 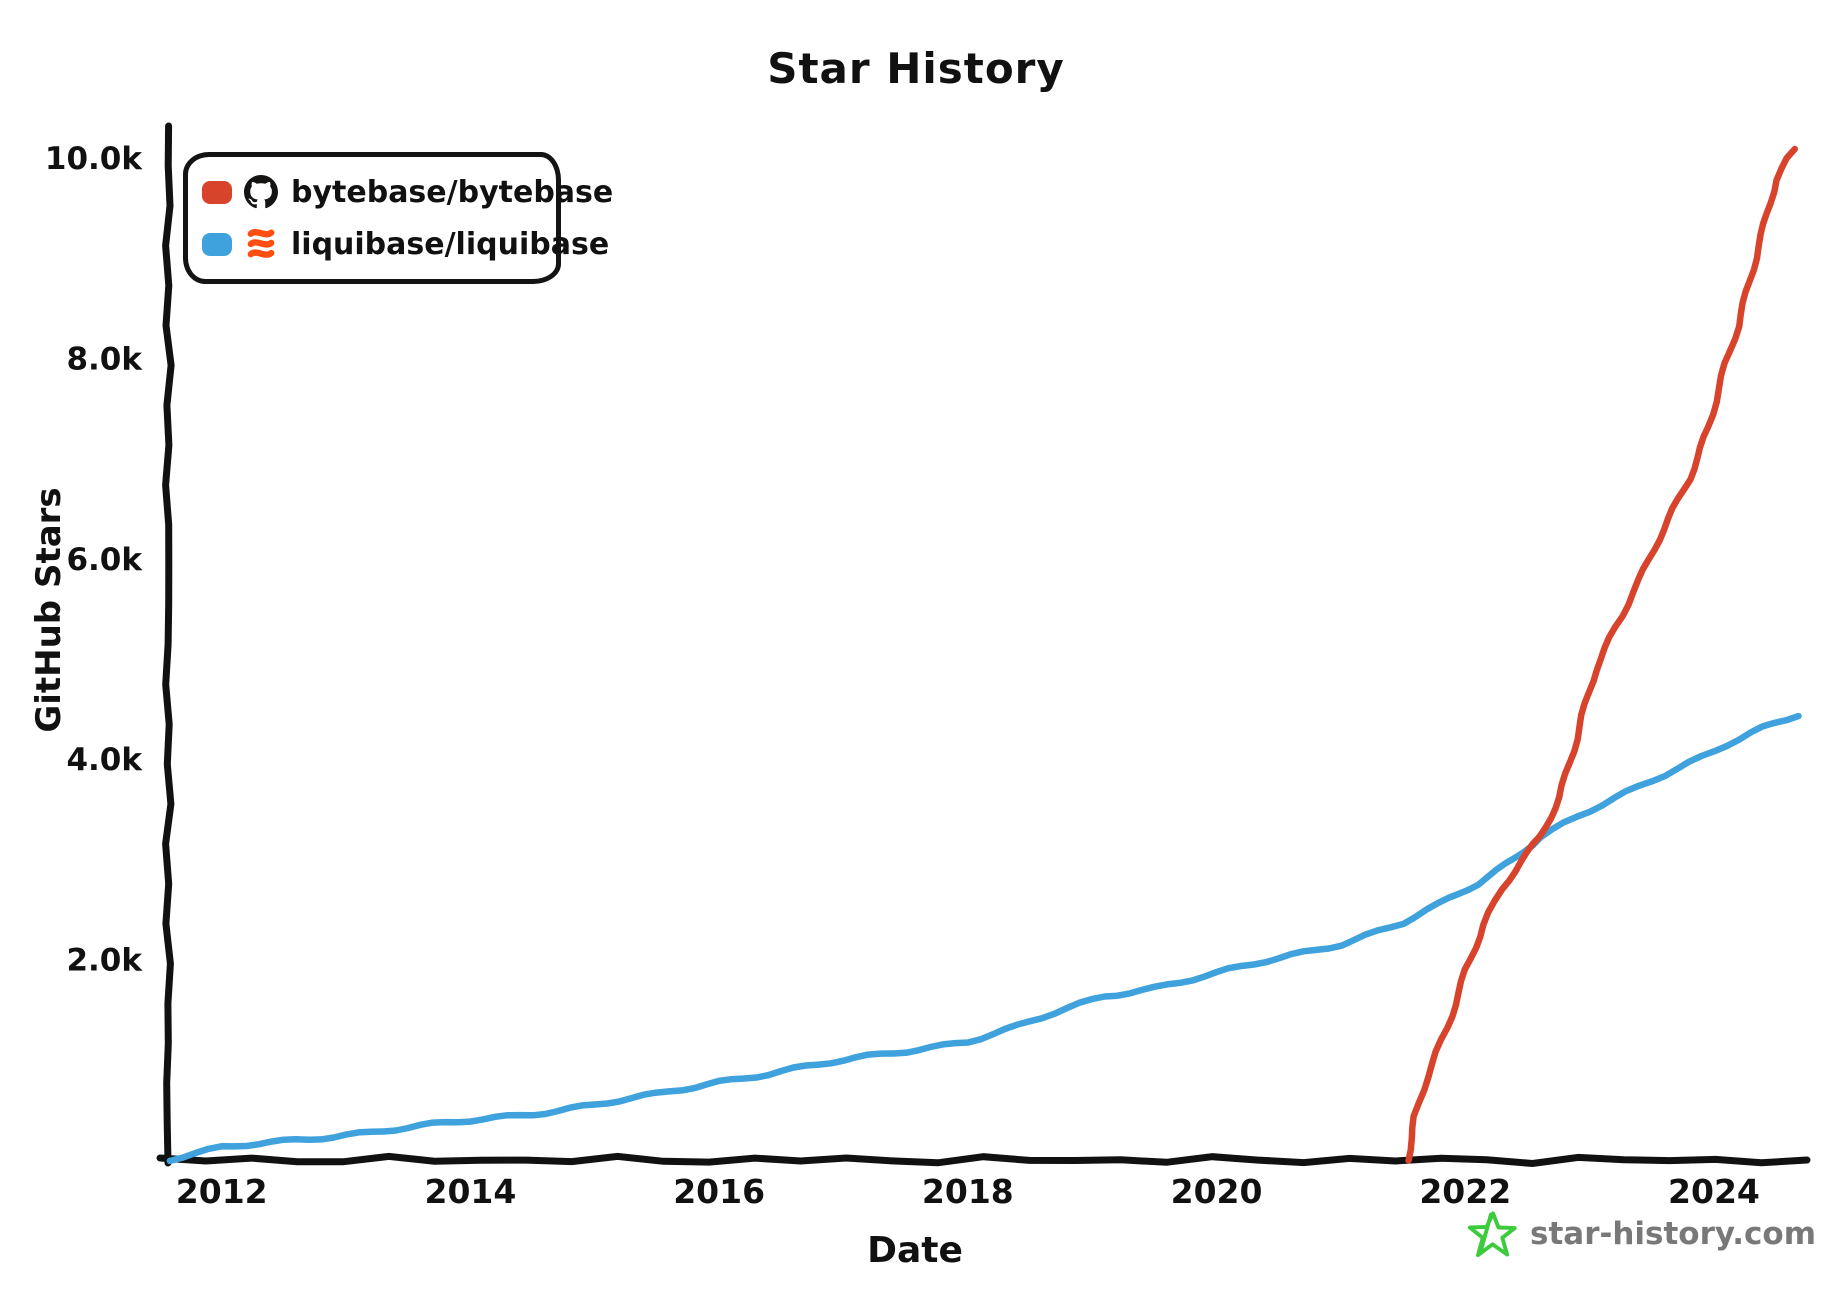 I want to click on star-icon, so click(x=1492, y=1234).